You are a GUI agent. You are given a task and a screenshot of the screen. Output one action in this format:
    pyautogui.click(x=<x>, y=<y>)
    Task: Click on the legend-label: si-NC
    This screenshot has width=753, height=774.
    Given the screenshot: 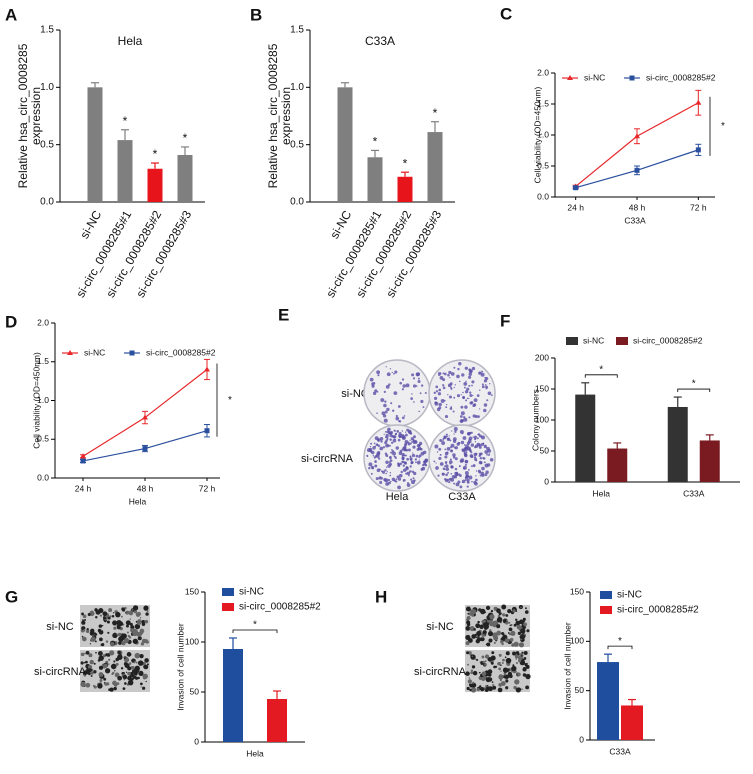 What is the action you would take?
    pyautogui.click(x=629, y=595)
    